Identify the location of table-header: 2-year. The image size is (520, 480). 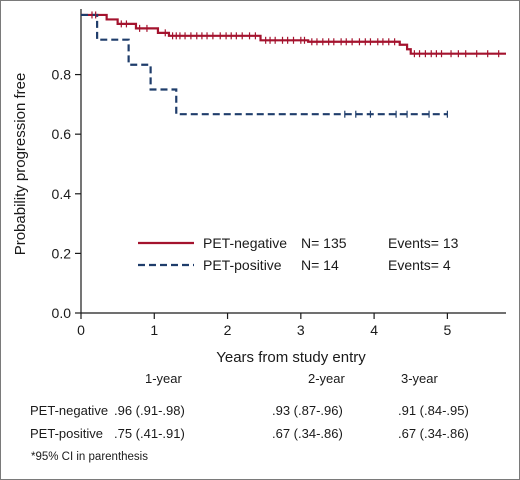
(326, 378).